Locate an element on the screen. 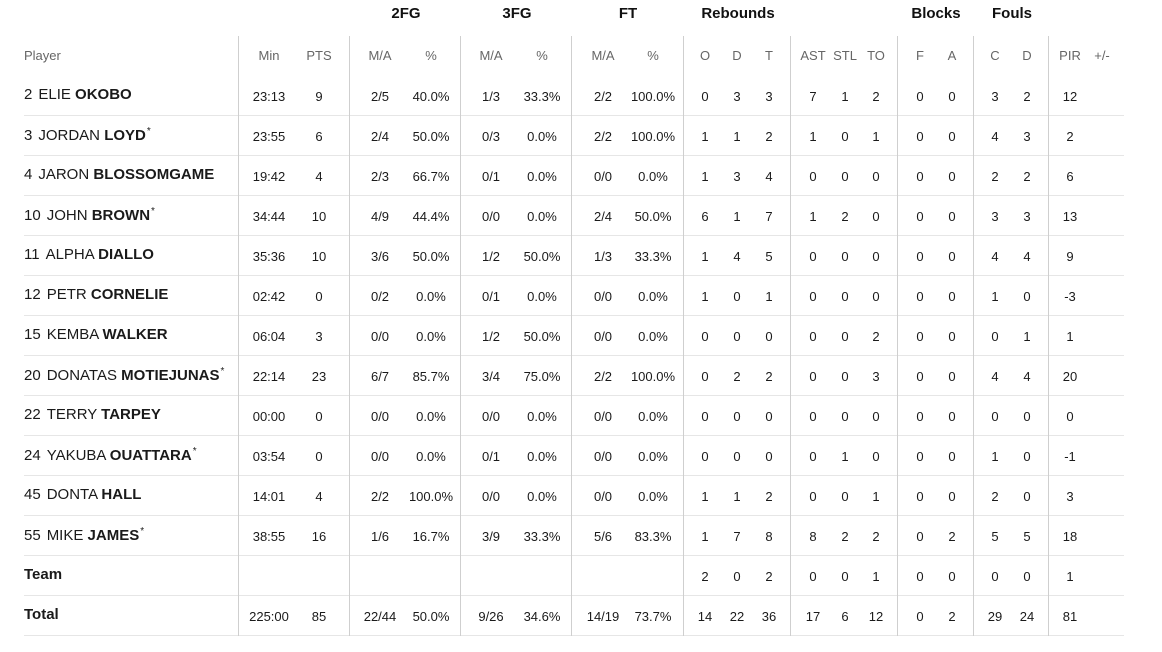 The width and height of the screenshot is (1162, 652). cell-reb-t: 8 is located at coordinates (769, 536).